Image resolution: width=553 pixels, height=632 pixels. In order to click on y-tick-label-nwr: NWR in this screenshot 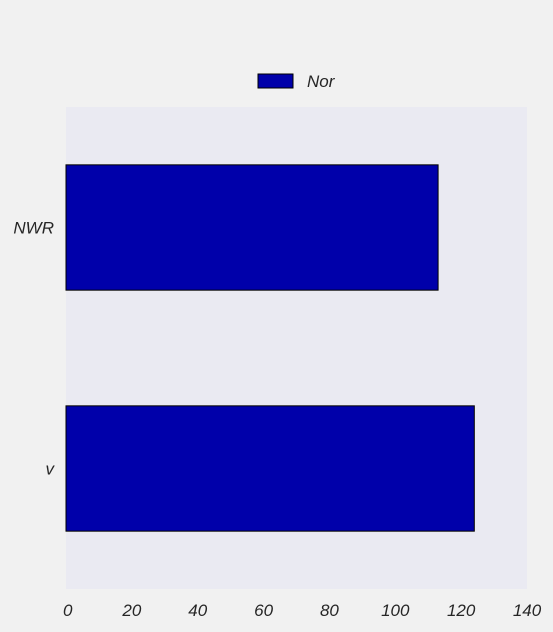, I will do `click(33, 228)`.